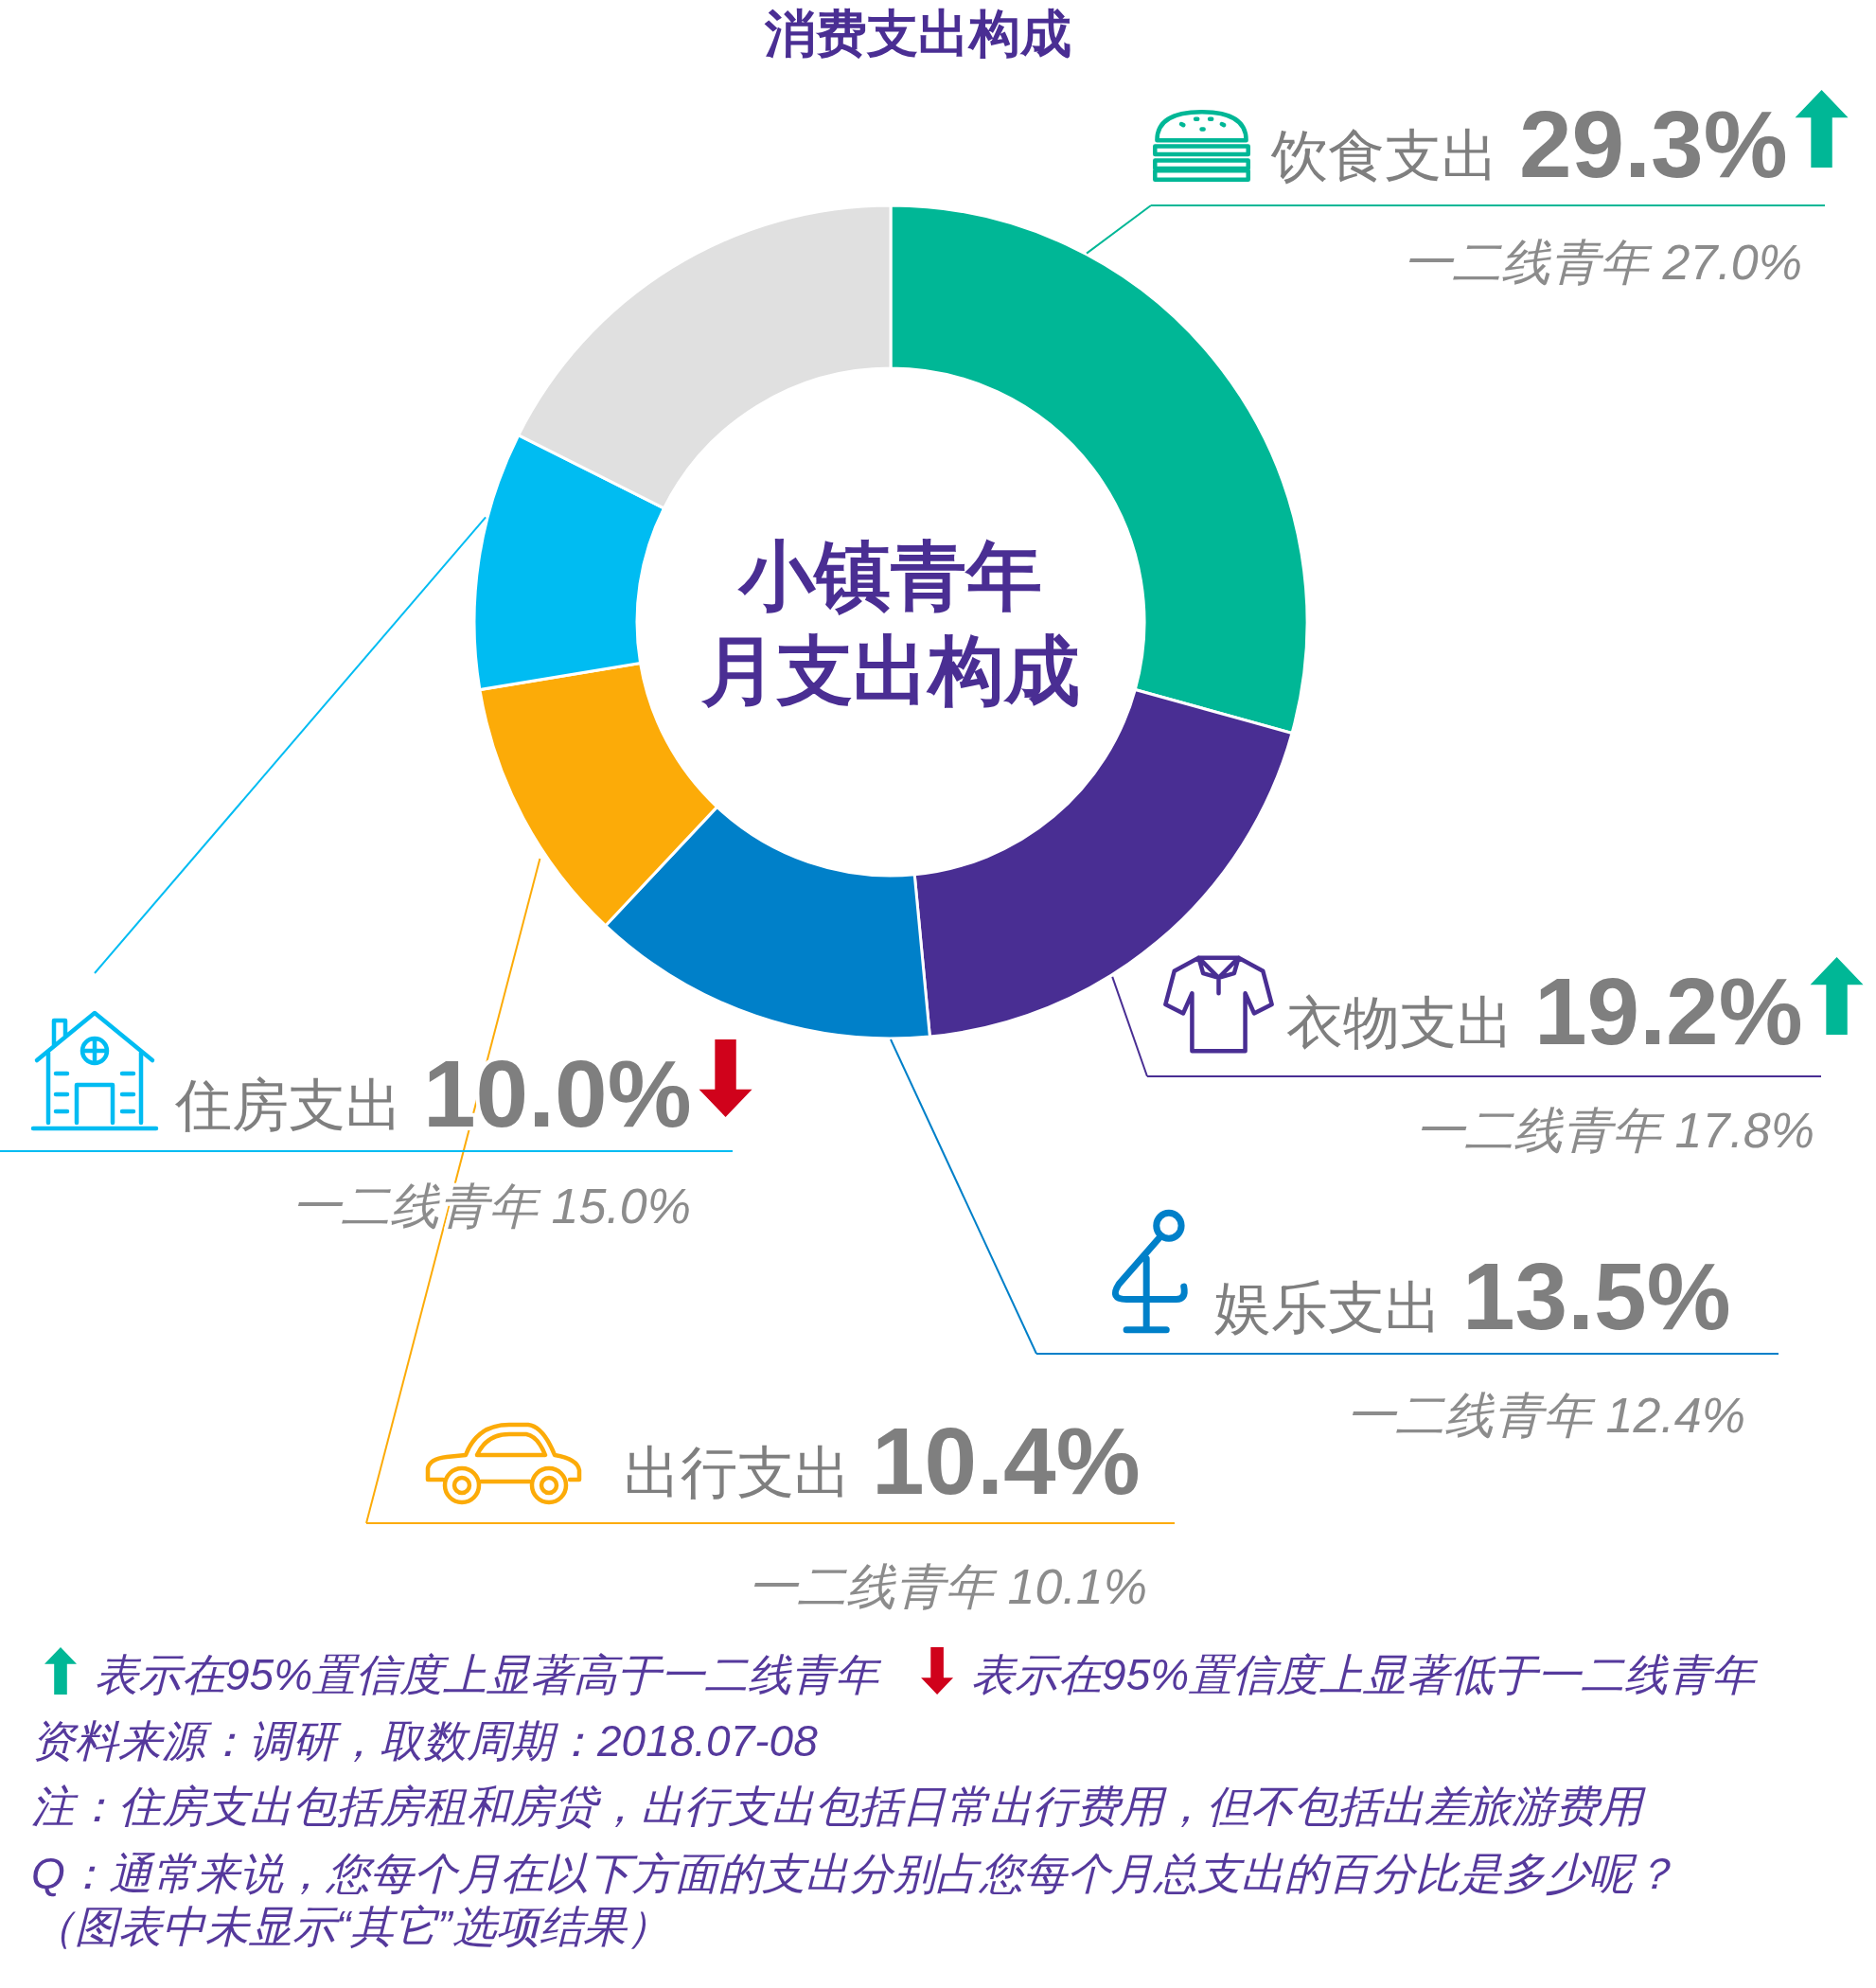 Image resolution: width=1876 pixels, height=1988 pixels. I want to click on centre-text: 月支出构成, so click(890, 671).